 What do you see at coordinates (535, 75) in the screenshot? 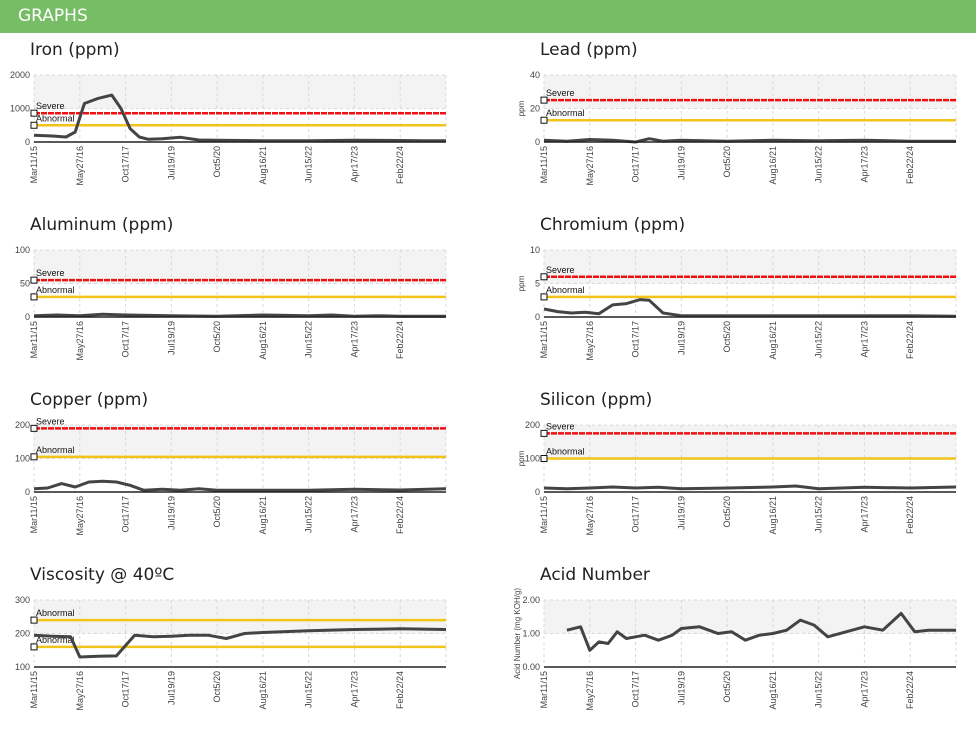
I see `y-tick-label: 40` at bounding box center [535, 75].